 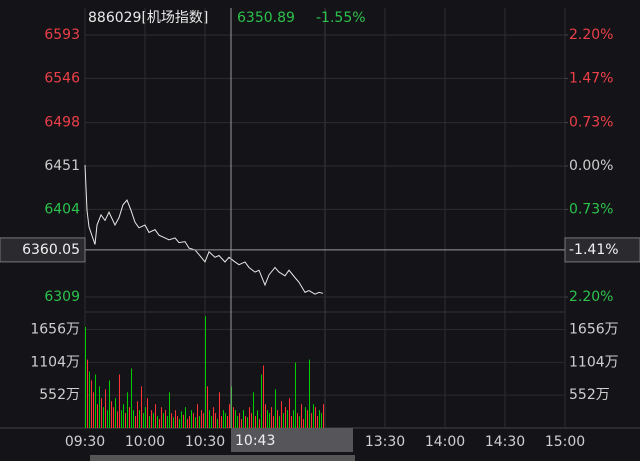 What do you see at coordinates (62, 209) in the screenshot?
I see `y-tick-label: 6404` at bounding box center [62, 209].